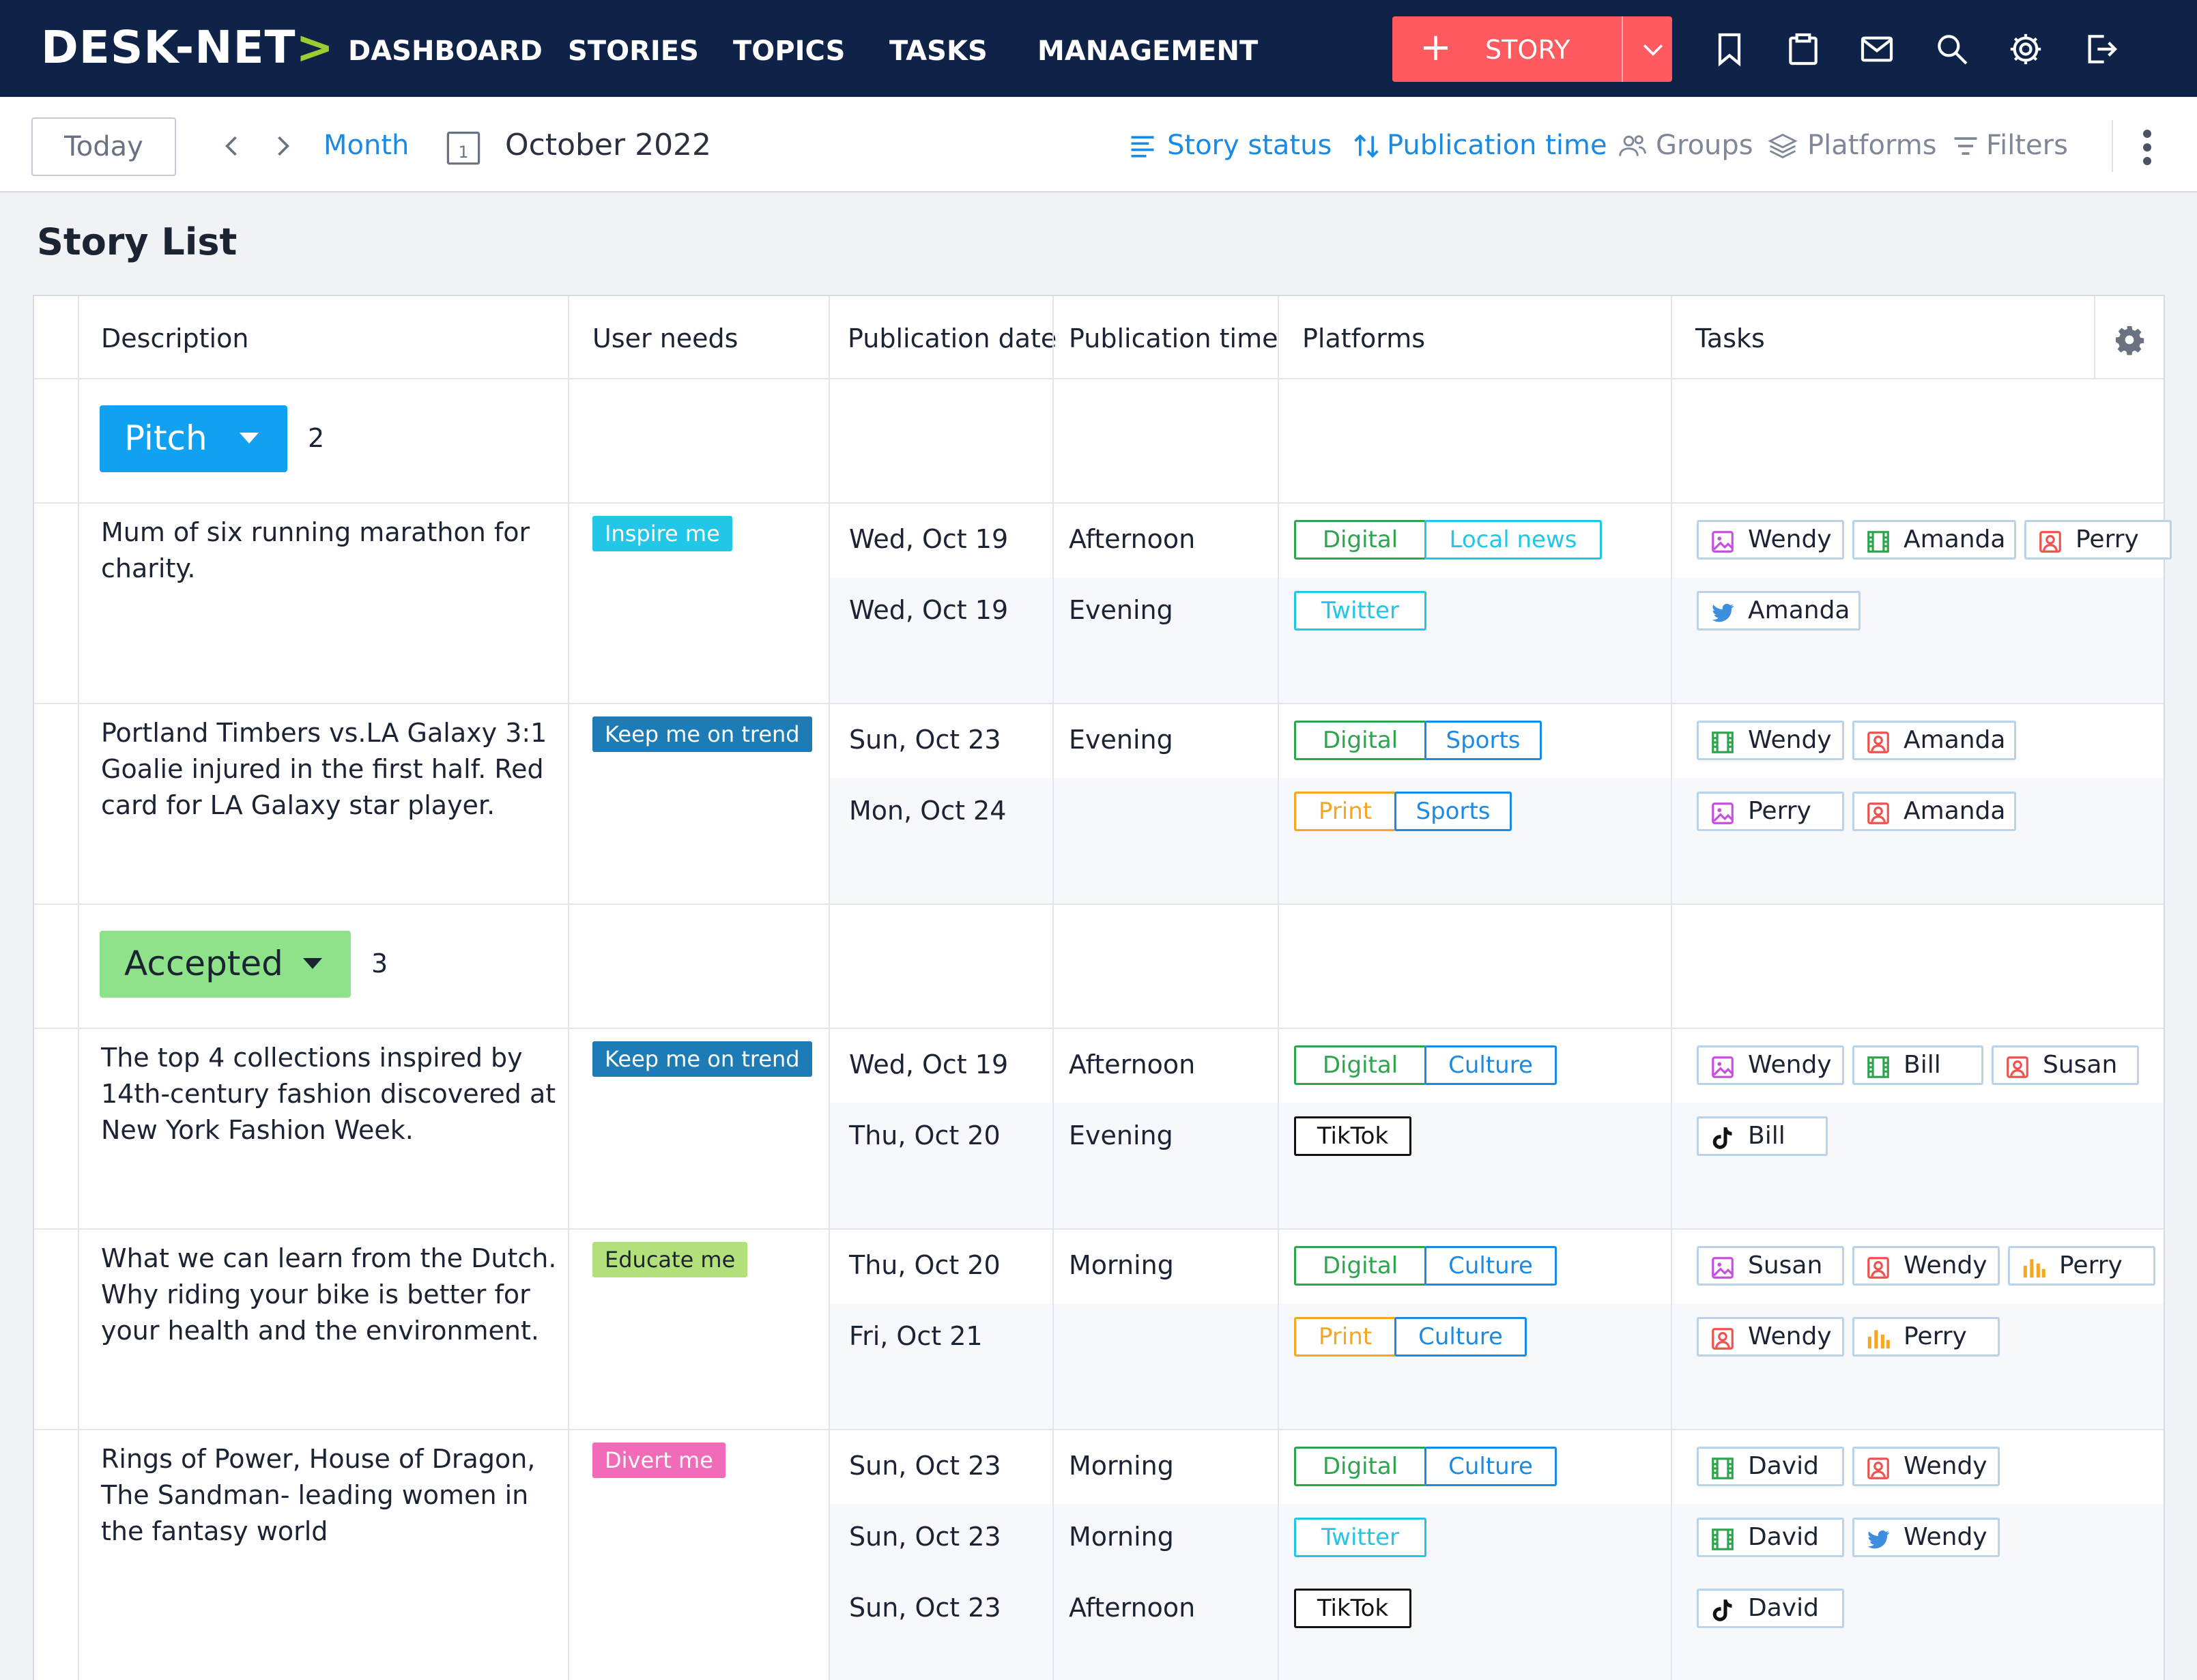 The width and height of the screenshot is (2197, 1680). Describe the element at coordinates (1532, 49) in the screenshot. I see `new-story-button: + STORY` at that location.